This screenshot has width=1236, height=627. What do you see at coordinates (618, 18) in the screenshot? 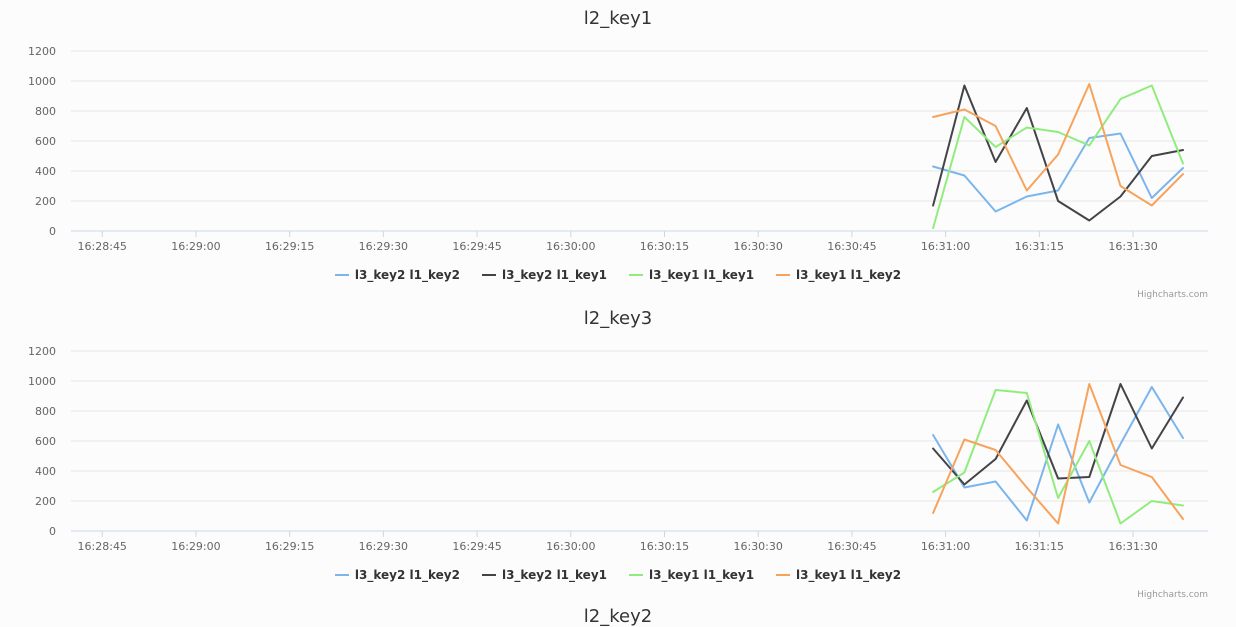
I see `chart-title: l2_key1` at bounding box center [618, 18].